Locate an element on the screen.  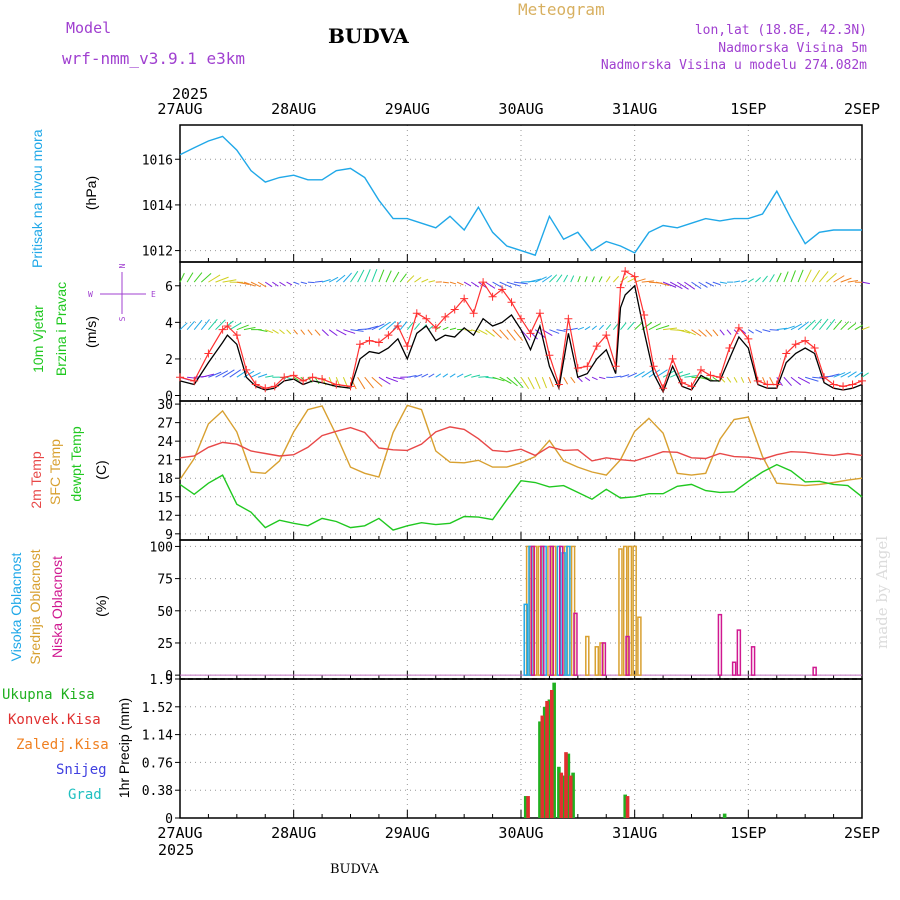
cloud-ytick-label: 75 is located at coordinates (165, 580).